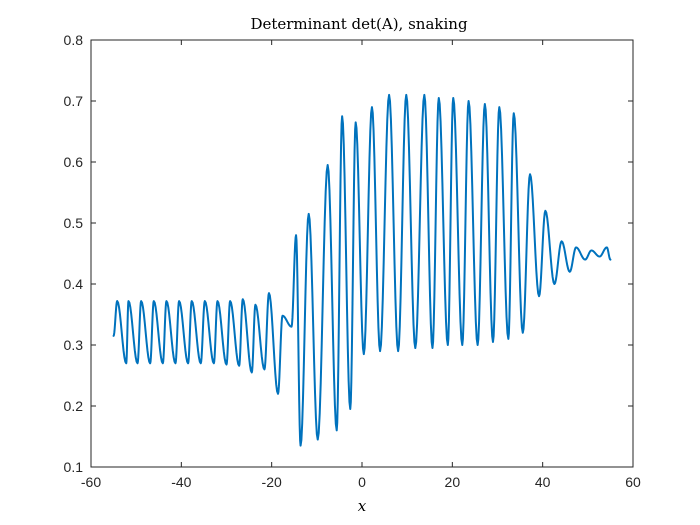  Describe the element at coordinates (74, 40) in the screenshot. I see `y-tick-label: 0.8` at that location.